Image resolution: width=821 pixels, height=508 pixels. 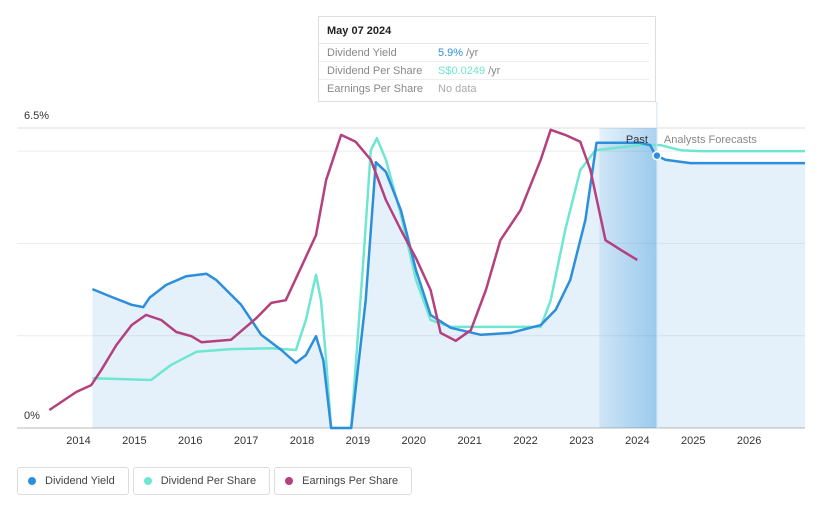 I want to click on legend-item: Dividend Per Share, so click(x=201, y=481).